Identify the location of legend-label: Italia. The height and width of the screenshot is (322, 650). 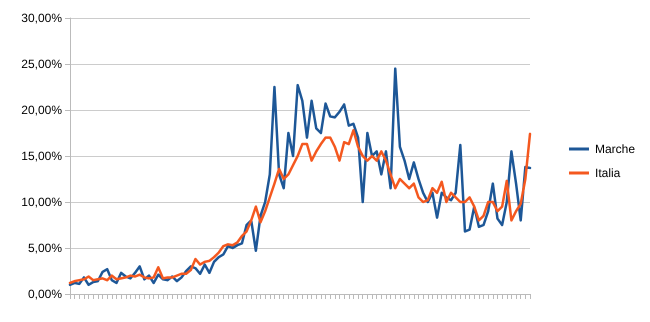
(607, 173).